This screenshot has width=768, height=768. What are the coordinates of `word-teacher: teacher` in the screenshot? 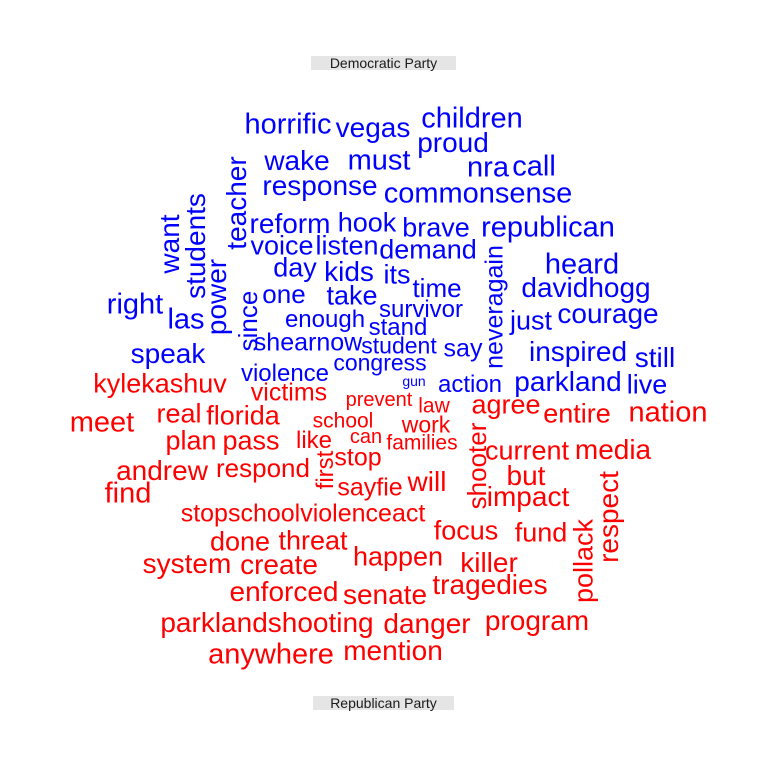 It's located at (236, 203).